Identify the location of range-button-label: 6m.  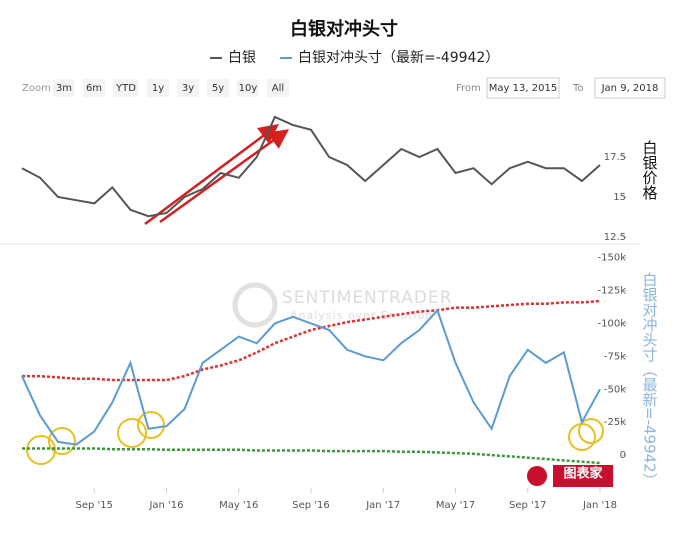
(94, 88).